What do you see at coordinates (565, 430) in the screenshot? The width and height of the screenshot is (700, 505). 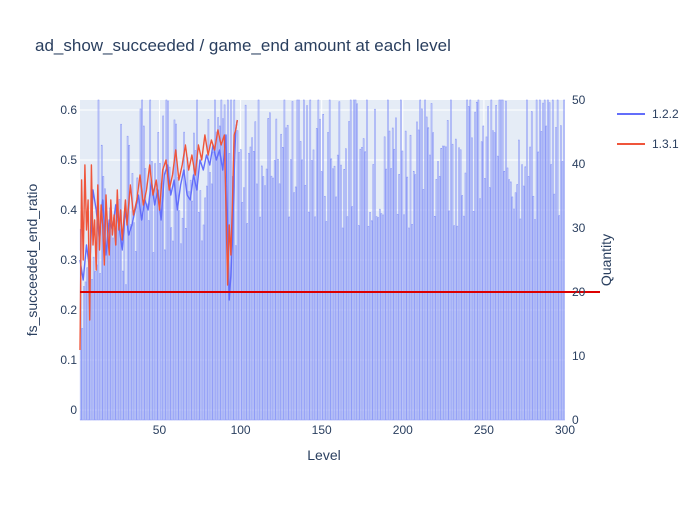 I see `x-tick-label: 300` at bounding box center [565, 430].